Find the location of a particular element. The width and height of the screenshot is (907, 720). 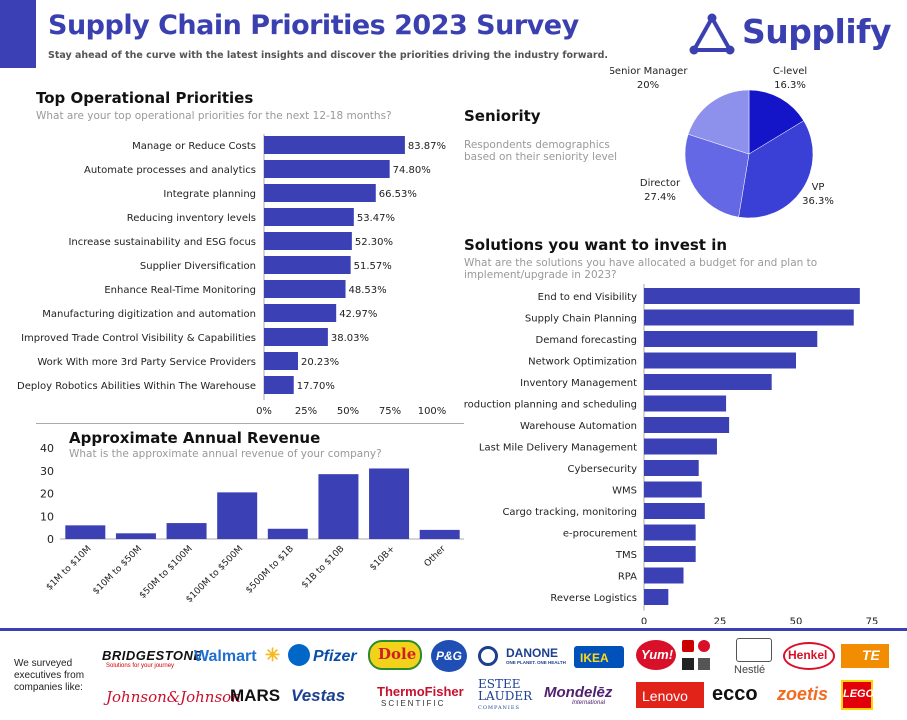

priorities-value-label: 17.70% is located at coordinates (316, 386).